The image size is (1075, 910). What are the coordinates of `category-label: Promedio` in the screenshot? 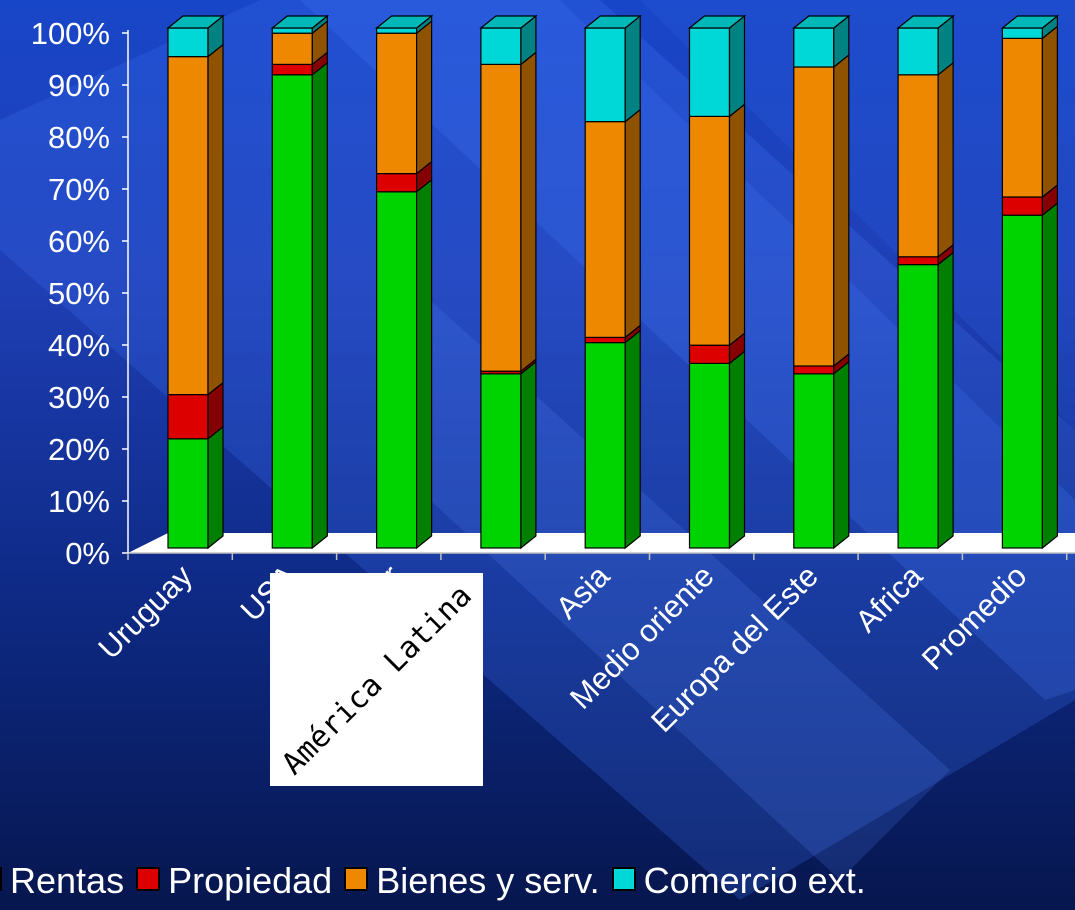 It's located at (974, 617).